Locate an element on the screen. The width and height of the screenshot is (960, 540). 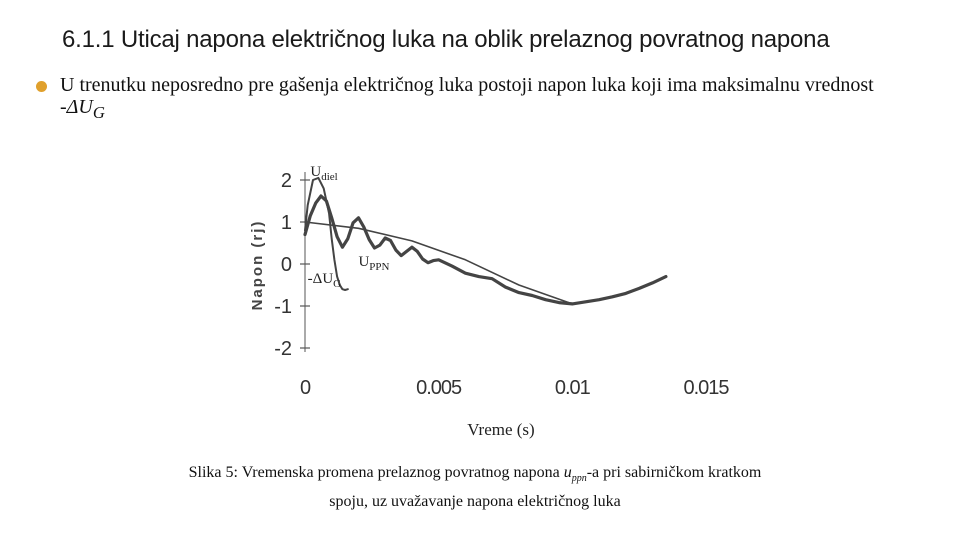
y-tick-label: 2 is located at coordinates (286, 181).